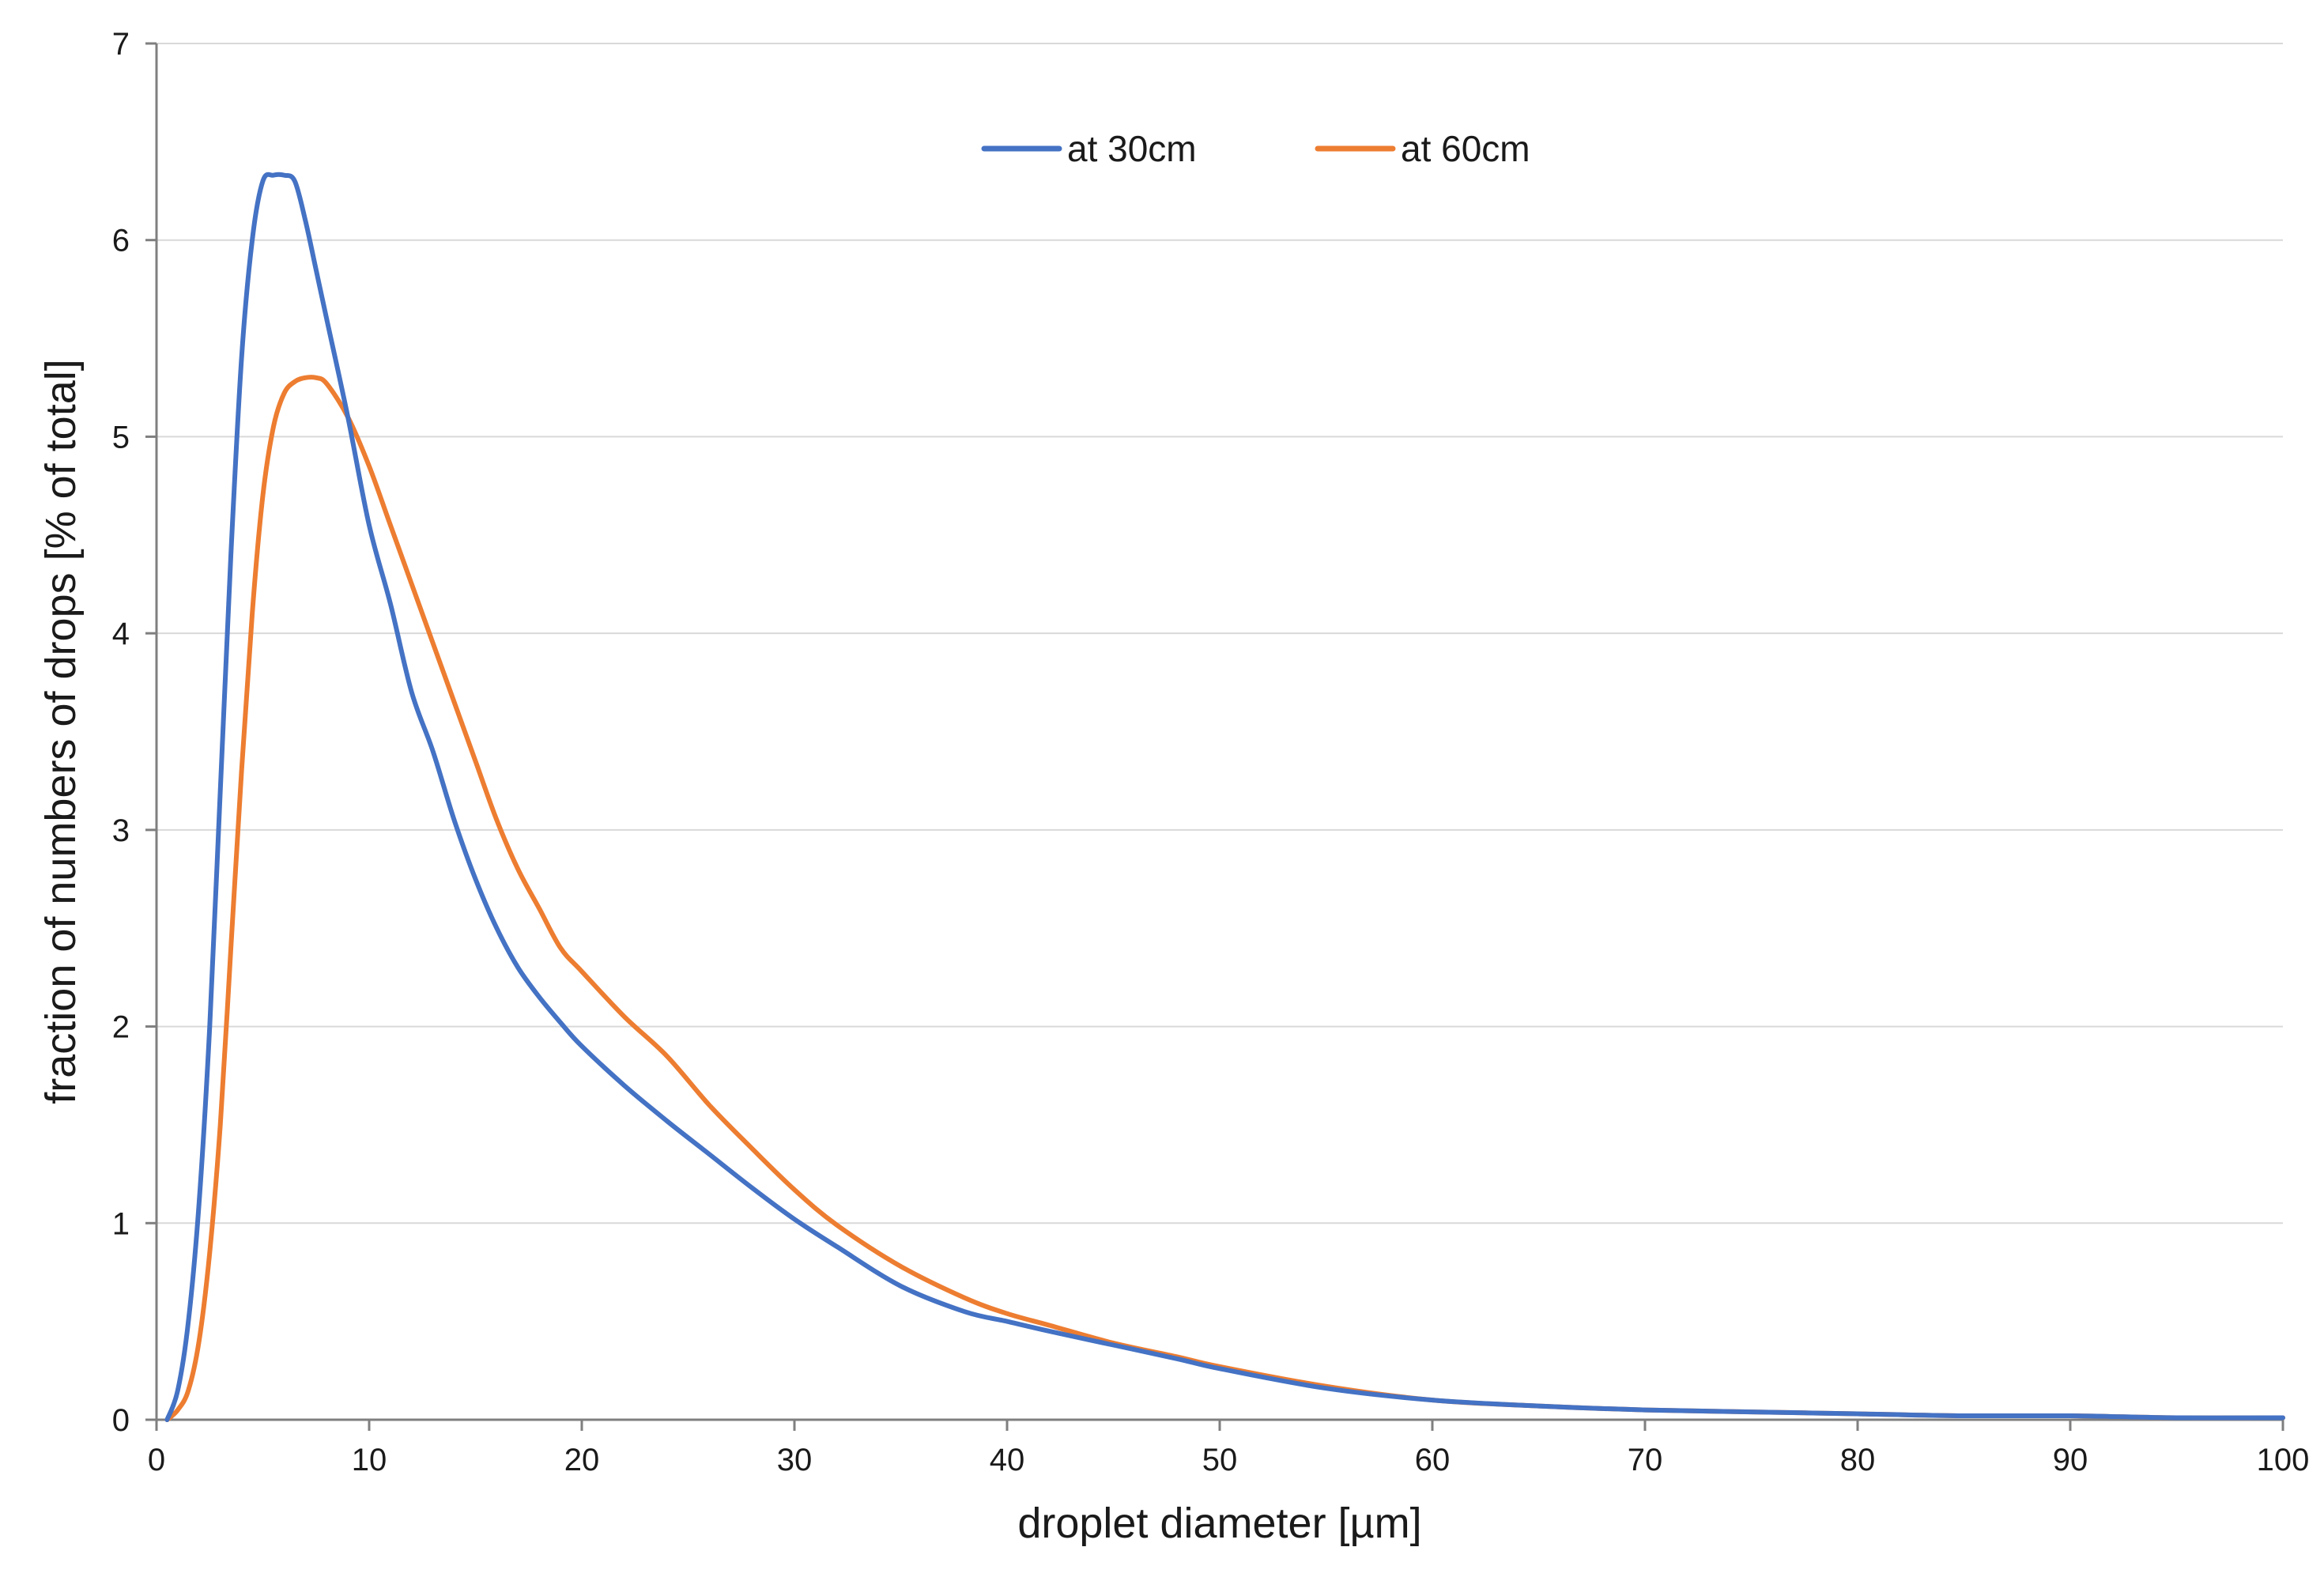 The image size is (2324, 1581). What do you see at coordinates (795, 1460) in the screenshot?
I see `x-tick-label: 30` at bounding box center [795, 1460].